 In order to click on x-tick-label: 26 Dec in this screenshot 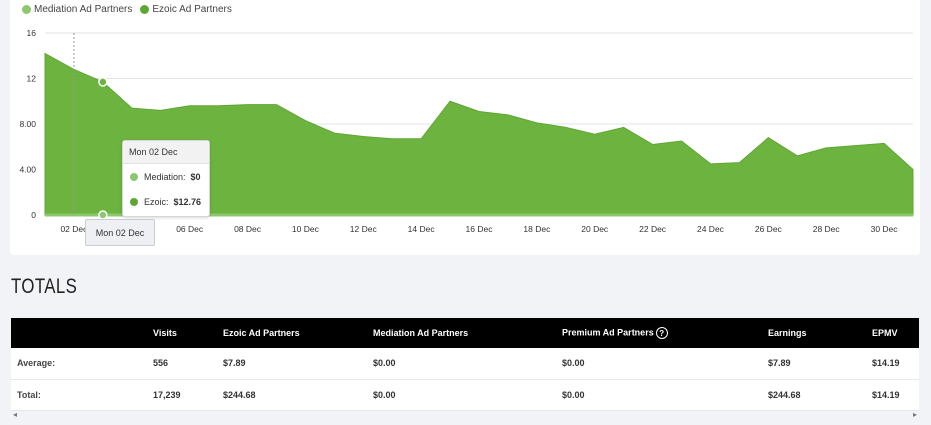, I will do `click(769, 229)`.